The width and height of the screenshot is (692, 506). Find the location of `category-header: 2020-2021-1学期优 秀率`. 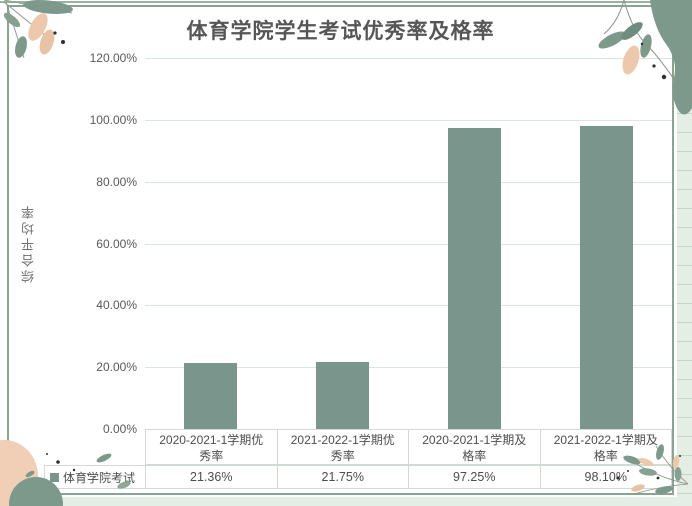

category-header: 2020-2021-1学期优 秀率 is located at coordinates (211, 448).